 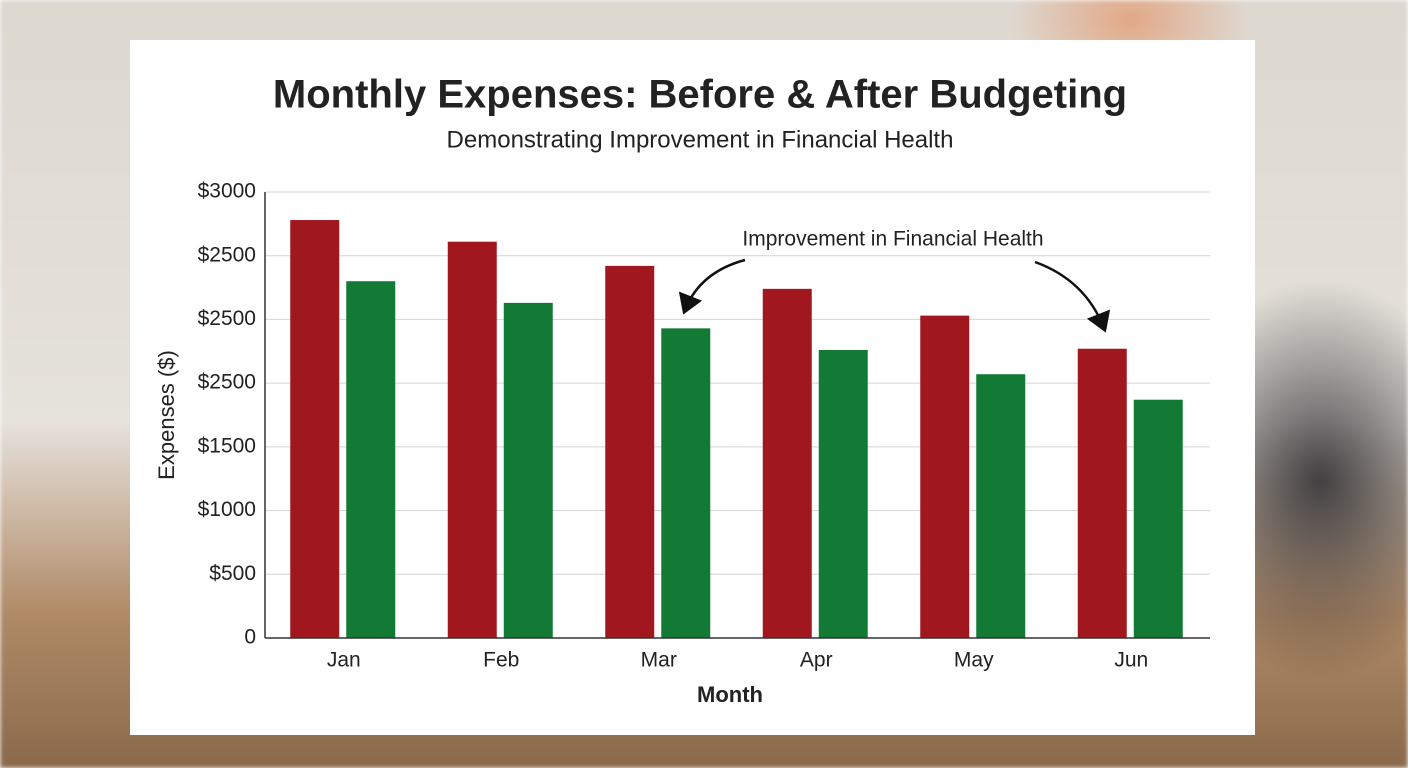 What do you see at coordinates (227, 445) in the screenshot?
I see `y-tick-label: $1500` at bounding box center [227, 445].